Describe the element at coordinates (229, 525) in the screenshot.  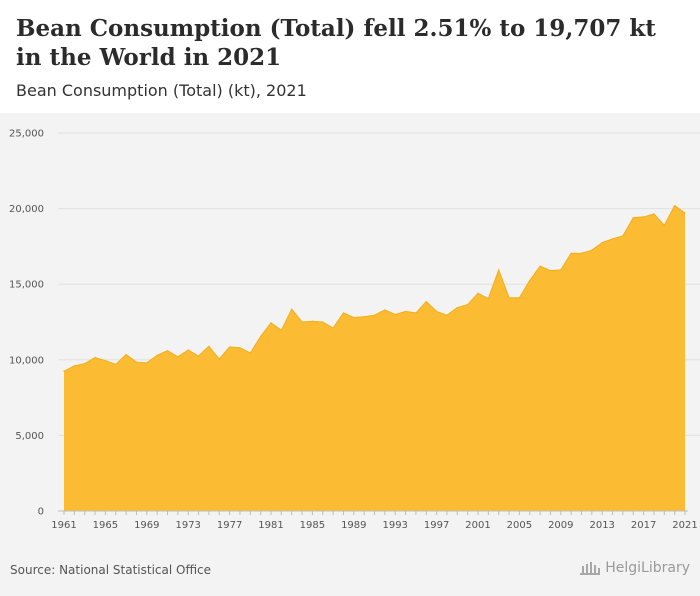
I see `x-tick-label: 1977` at that location.